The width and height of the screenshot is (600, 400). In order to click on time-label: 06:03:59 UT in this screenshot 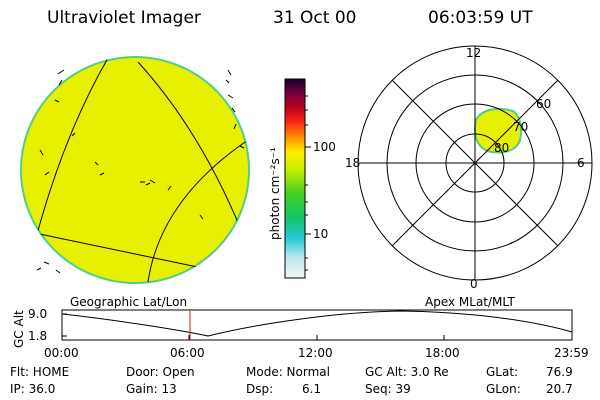, I will do `click(480, 18)`.